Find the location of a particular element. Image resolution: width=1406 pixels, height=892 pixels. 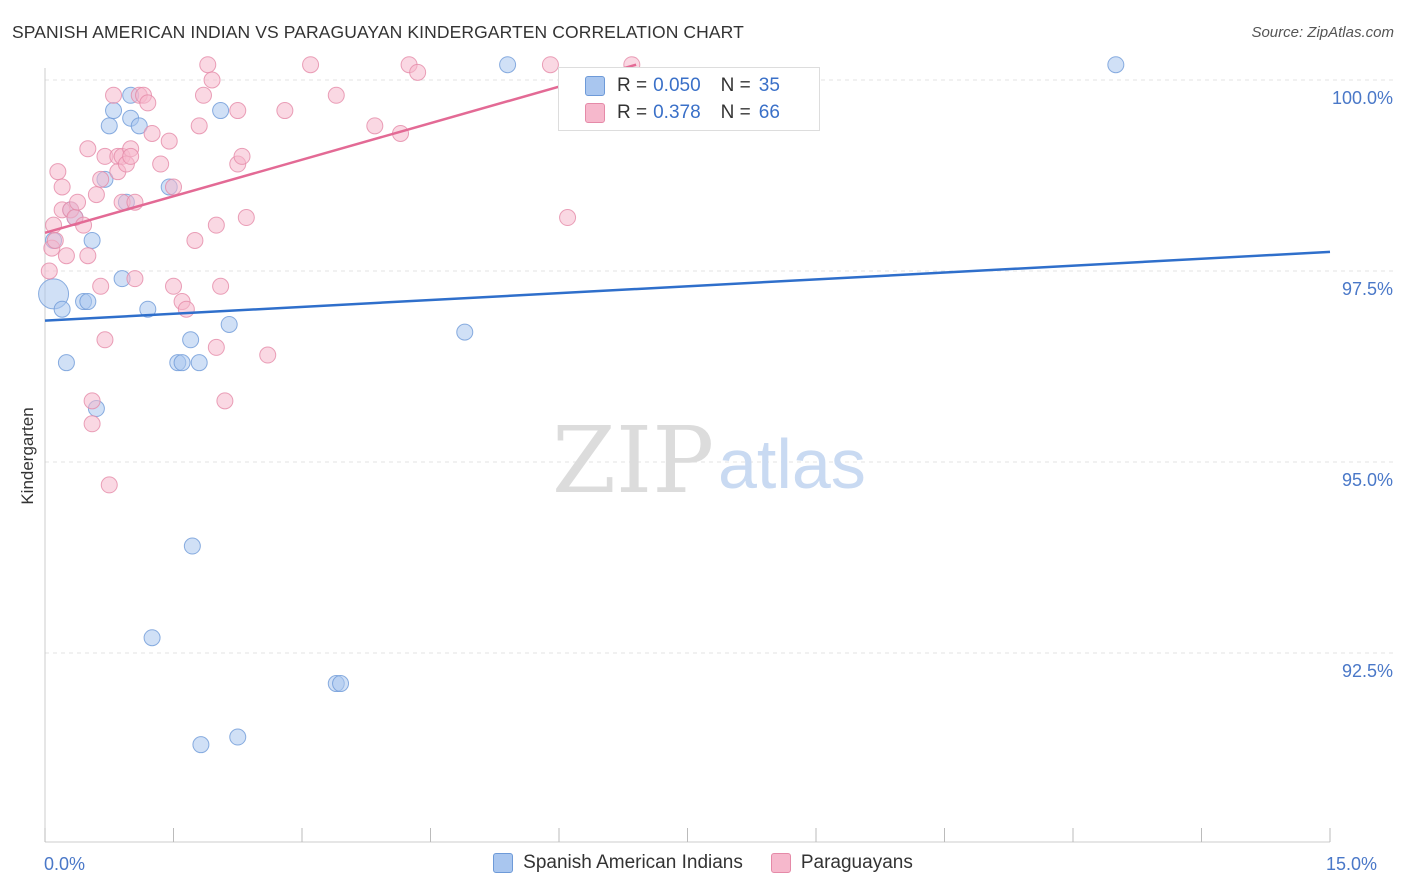

series-legend-item-paraguayans: Paraguayans is located at coordinates (841, 863).